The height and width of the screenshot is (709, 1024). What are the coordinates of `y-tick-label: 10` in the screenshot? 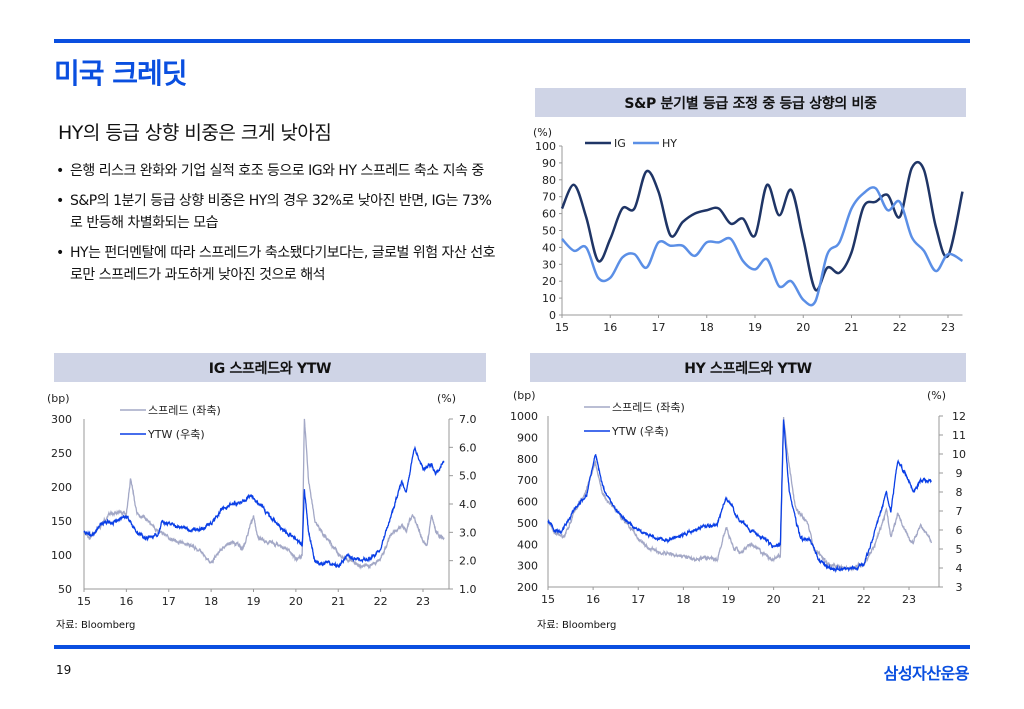 It's located at (549, 298).